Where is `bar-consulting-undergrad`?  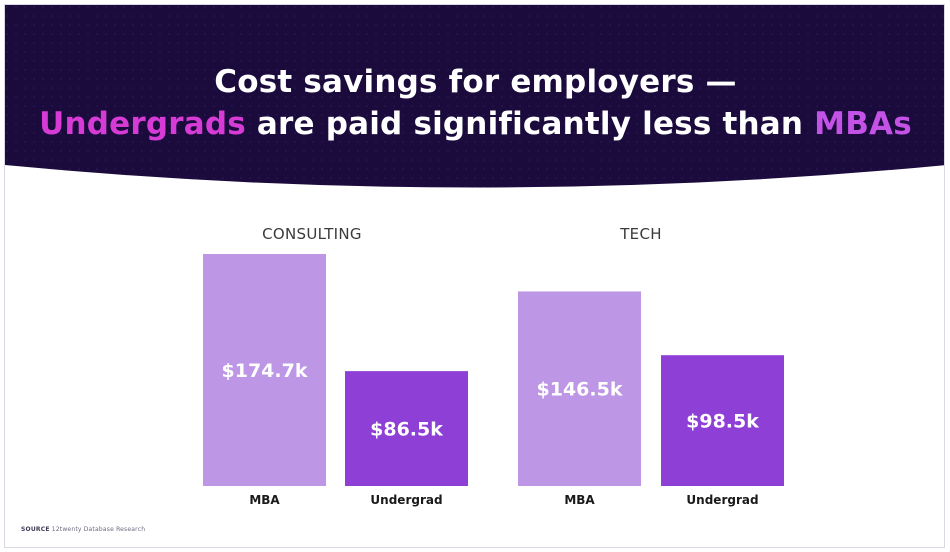
bar-consulting-undergrad is located at coordinates (406, 428).